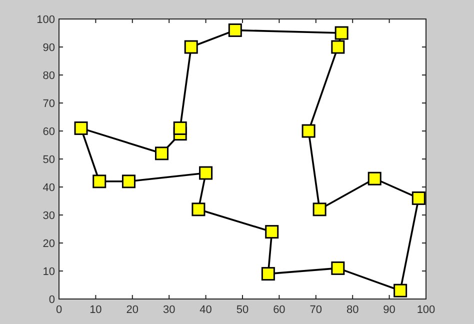 The width and height of the screenshot is (474, 324). What do you see at coordinates (279, 310) in the screenshot?
I see `x-tick-label: 60` at bounding box center [279, 310].